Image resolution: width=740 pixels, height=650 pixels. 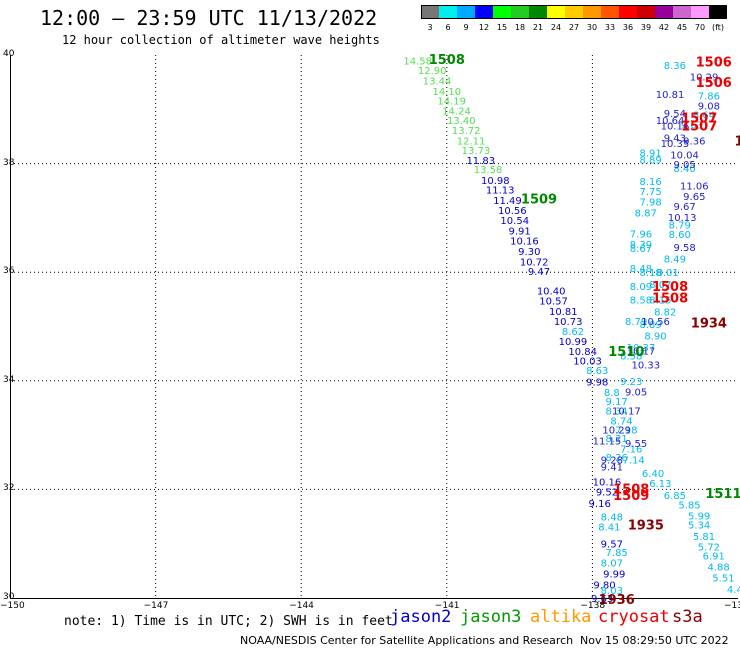 What do you see at coordinates (539, 199) in the screenshot?
I see `pass-number: 1509` at bounding box center [539, 199].